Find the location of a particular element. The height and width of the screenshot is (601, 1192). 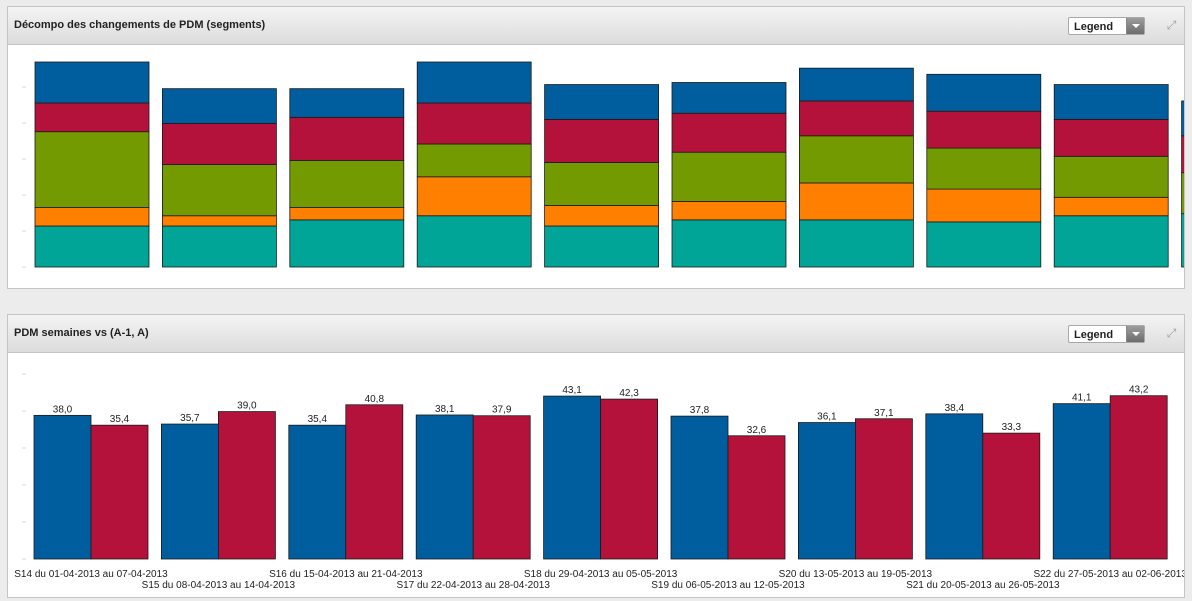

data-label: 35,4 is located at coordinates (120, 419).